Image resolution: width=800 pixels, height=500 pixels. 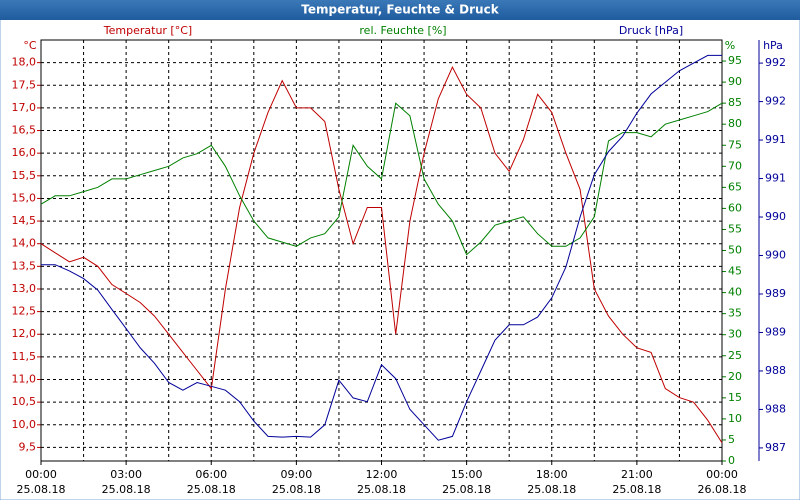 What do you see at coordinates (735, 81) in the screenshot?
I see `y2-tick-label: 90` at bounding box center [735, 81].